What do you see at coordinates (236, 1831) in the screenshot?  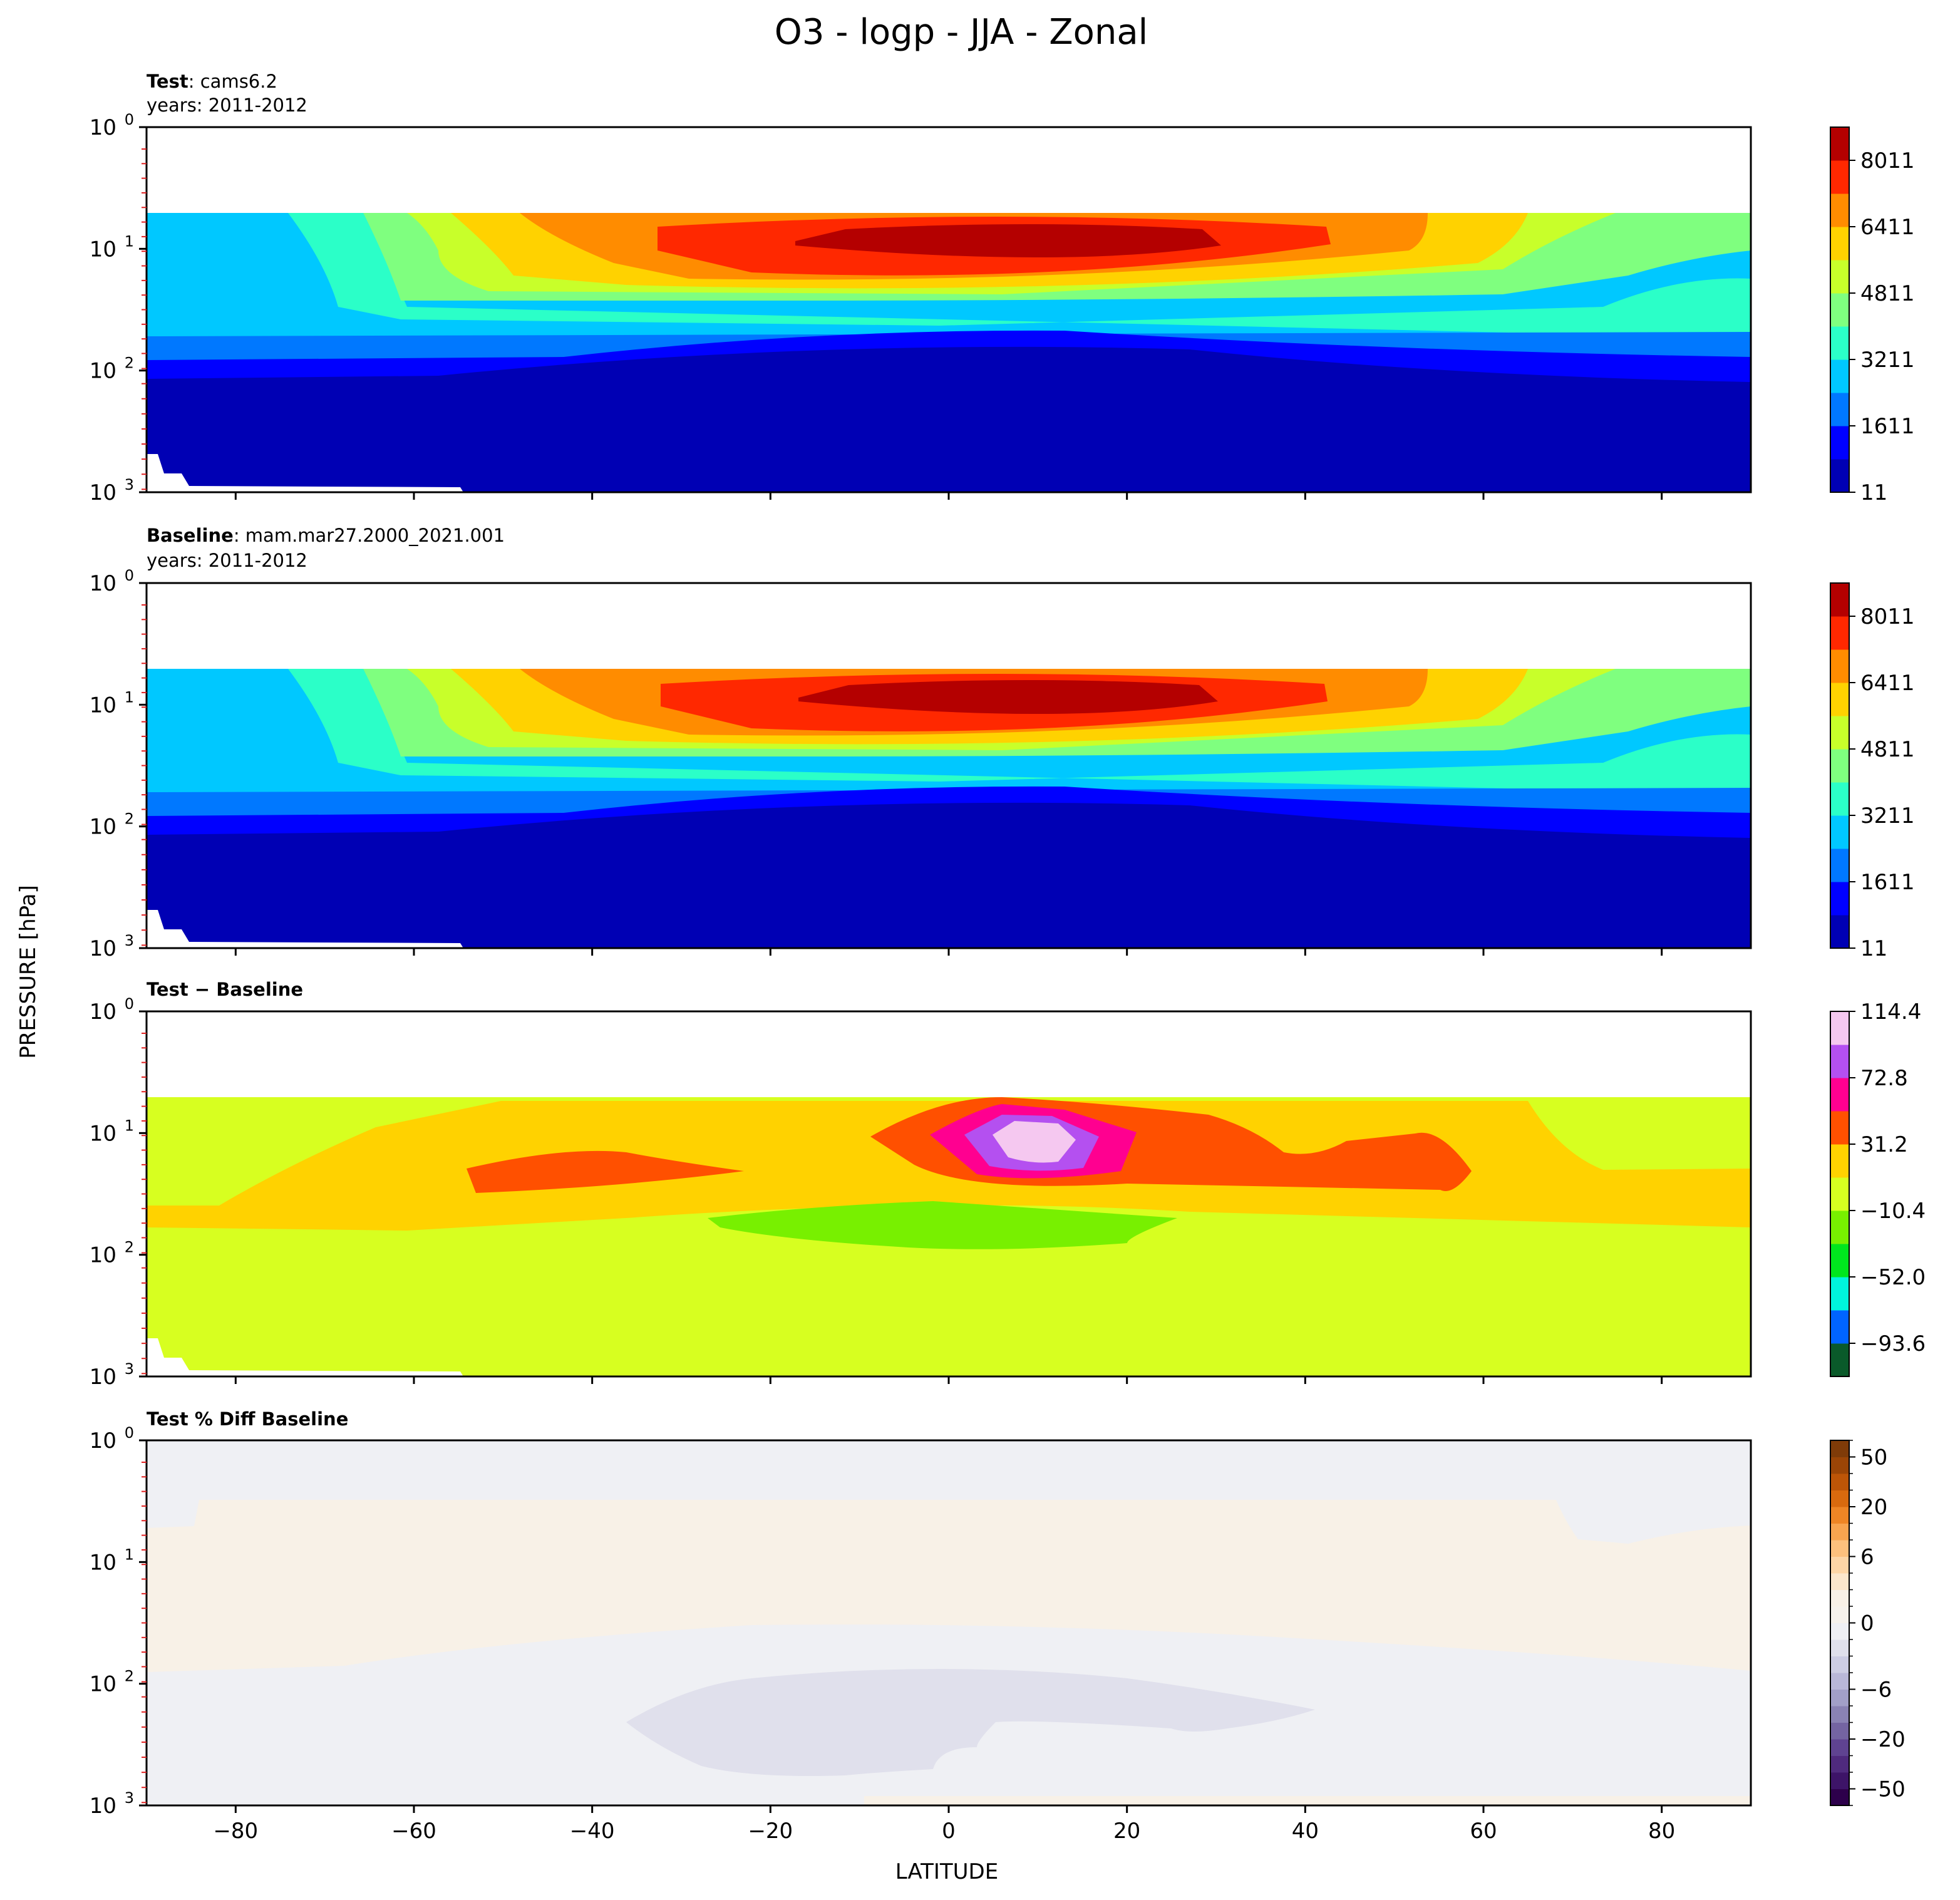 I see `x-tick-label: −80` at bounding box center [236, 1831].